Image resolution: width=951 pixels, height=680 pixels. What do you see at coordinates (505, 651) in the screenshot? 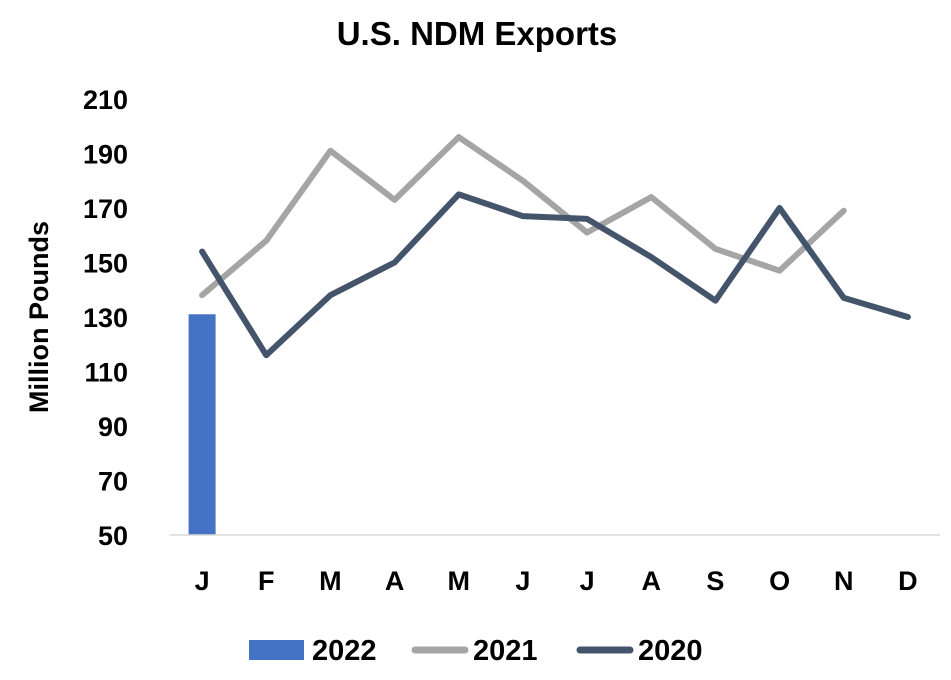
I see `legend-label-2021: 2021` at bounding box center [505, 651].